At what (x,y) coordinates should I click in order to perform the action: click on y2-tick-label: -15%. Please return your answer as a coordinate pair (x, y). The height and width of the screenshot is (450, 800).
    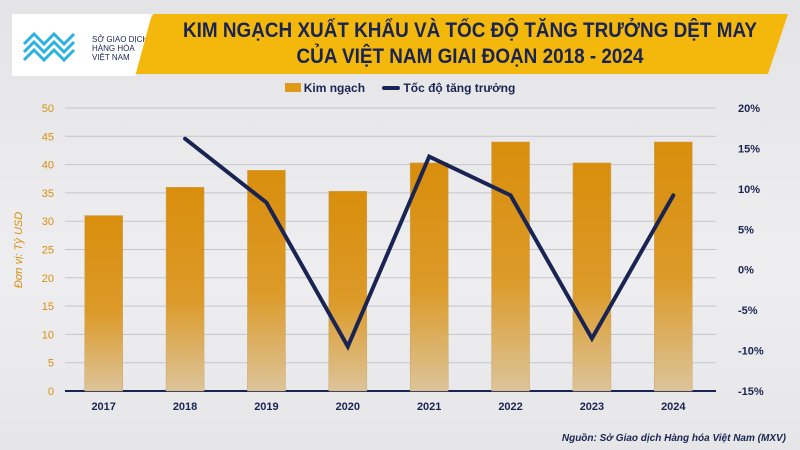
    Looking at the image, I should click on (751, 392).